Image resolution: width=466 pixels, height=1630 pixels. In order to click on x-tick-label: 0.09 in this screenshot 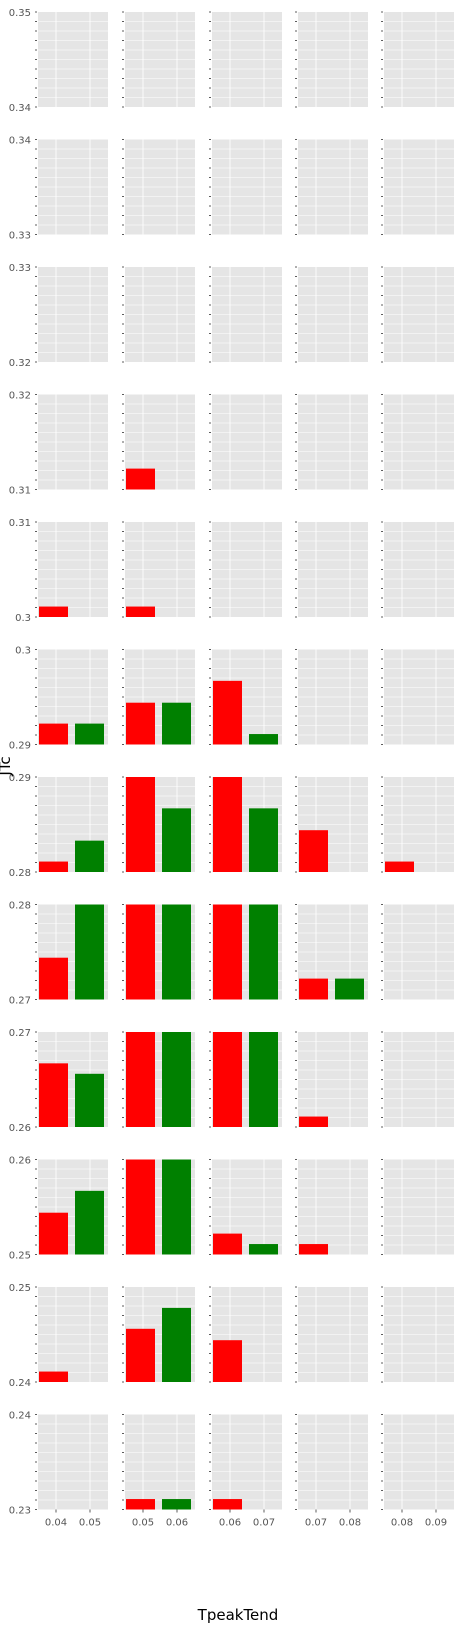, I will do `click(436, 1523)`.